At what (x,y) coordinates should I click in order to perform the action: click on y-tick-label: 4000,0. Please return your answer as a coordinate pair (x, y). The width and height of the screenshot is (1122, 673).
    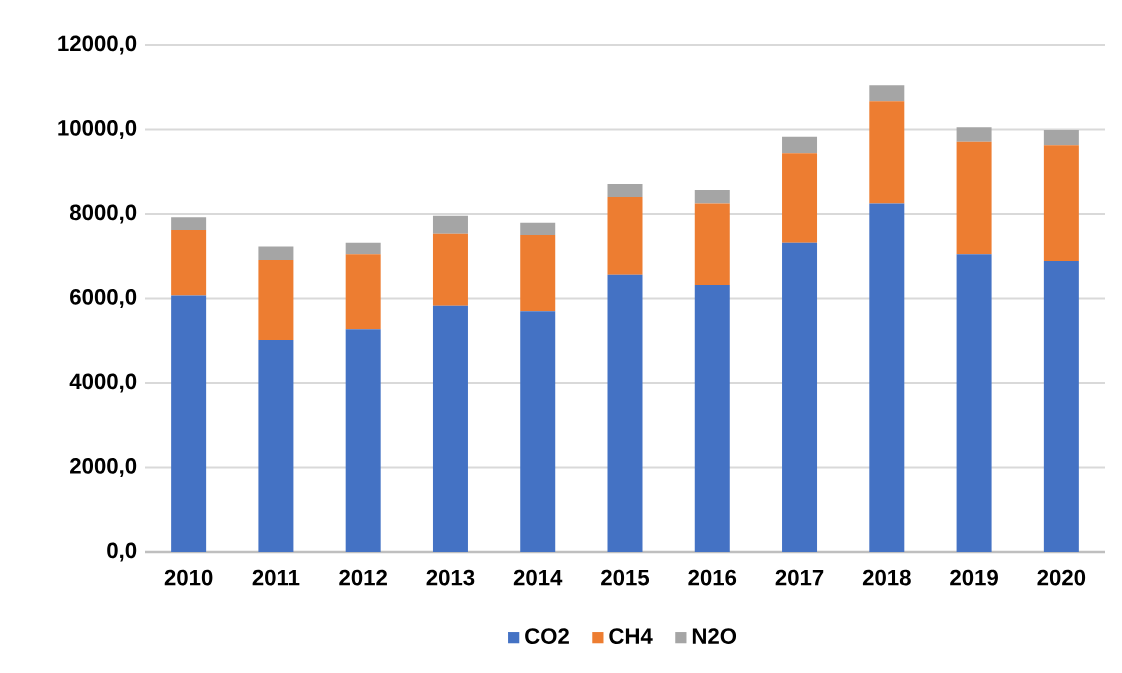
    Looking at the image, I should click on (103, 383).